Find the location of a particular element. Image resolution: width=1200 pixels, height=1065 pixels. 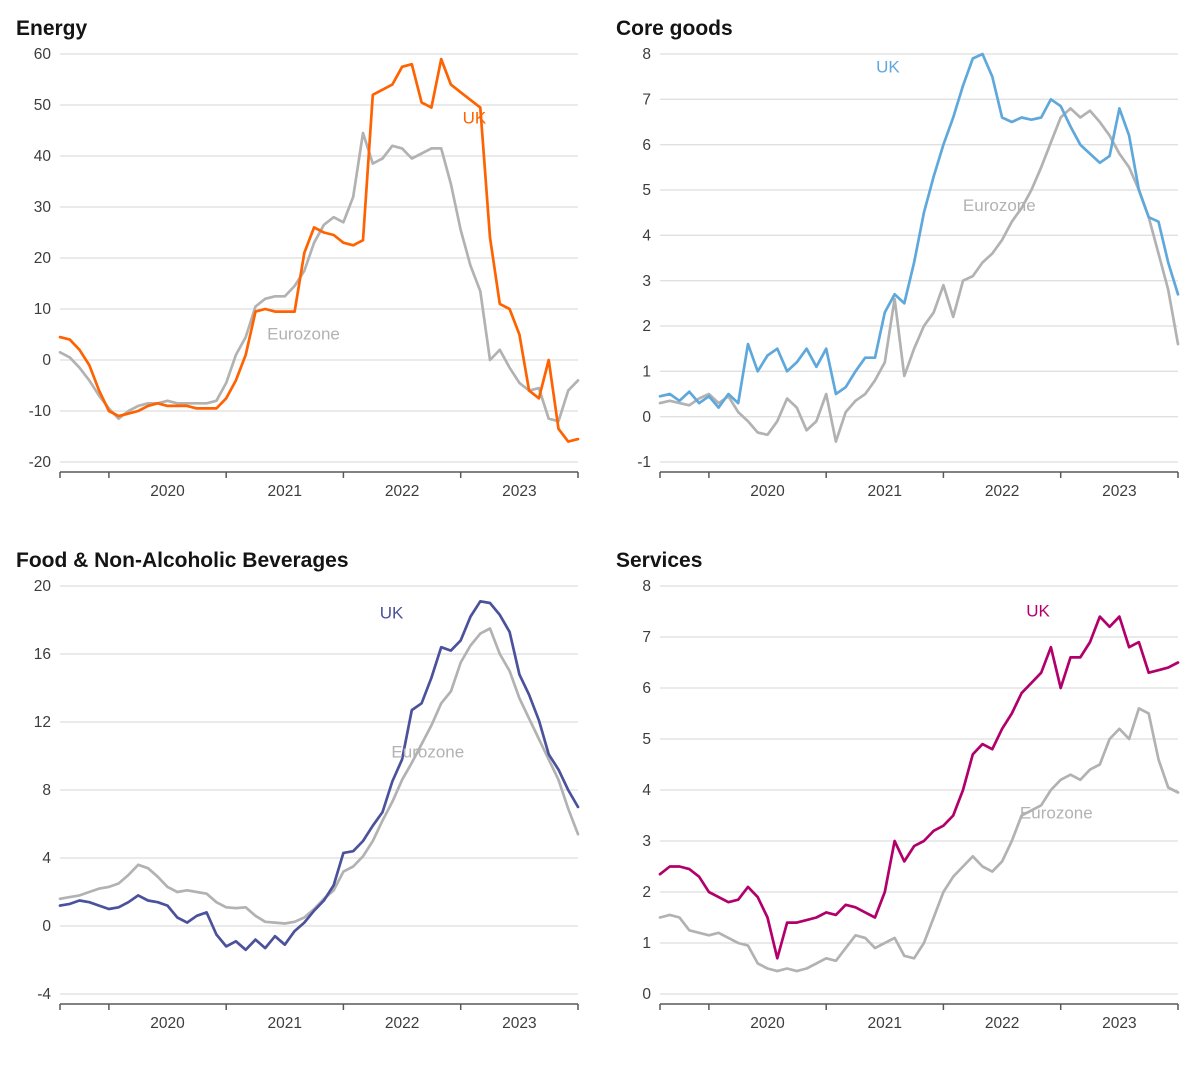

energy-chart-title: Energy is located at coordinates (52, 28).